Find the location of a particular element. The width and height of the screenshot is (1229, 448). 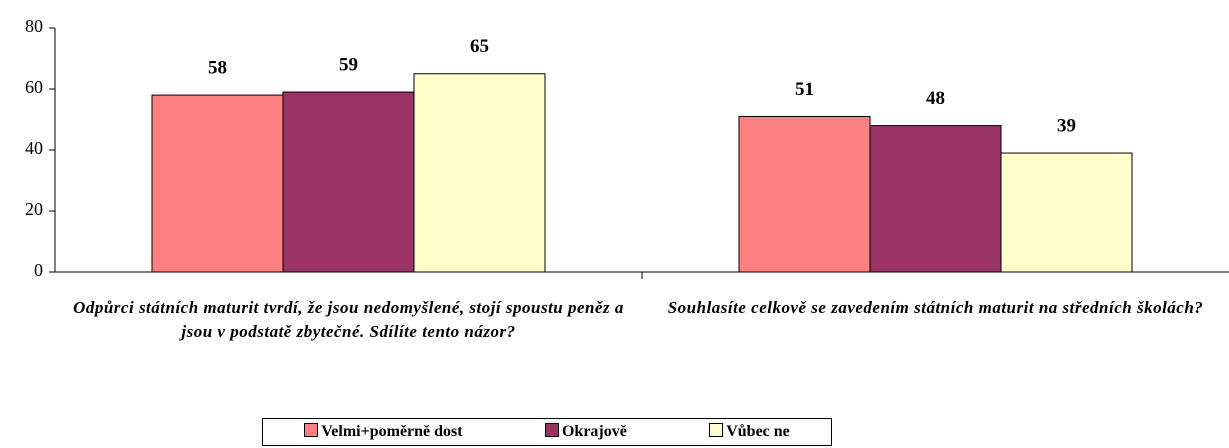

value-label: 48 is located at coordinates (935, 98).